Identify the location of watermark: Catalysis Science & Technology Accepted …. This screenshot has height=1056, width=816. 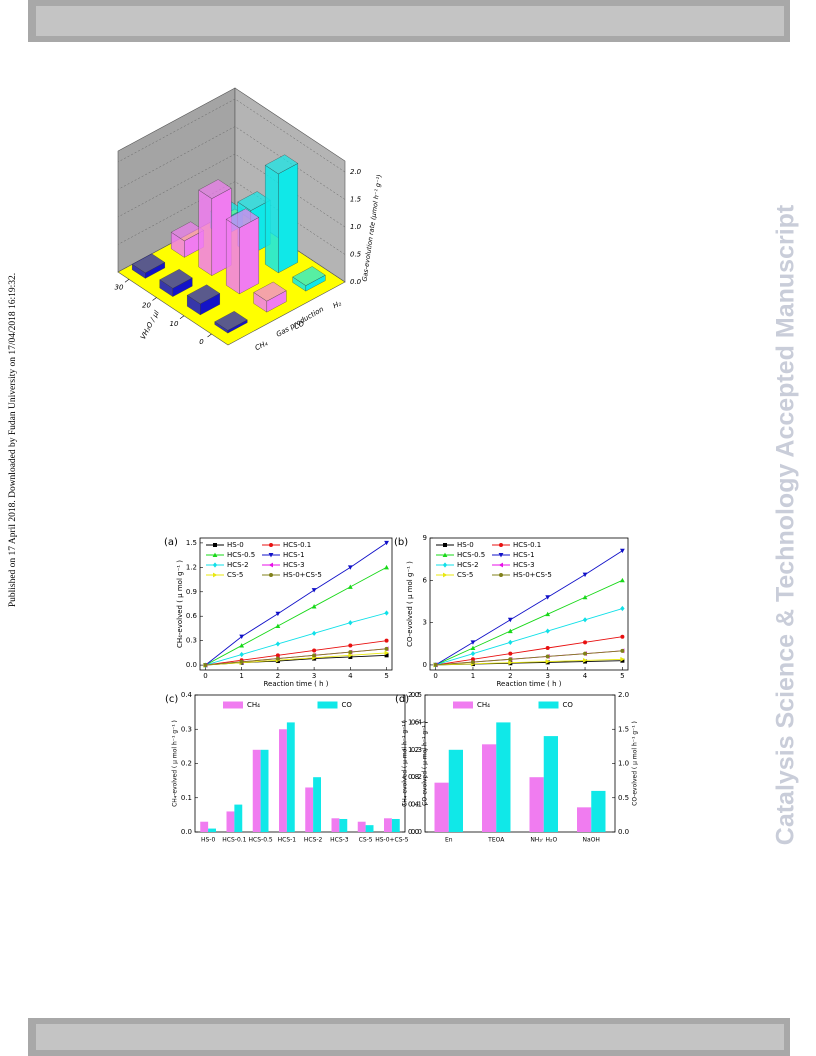
(786, 524).